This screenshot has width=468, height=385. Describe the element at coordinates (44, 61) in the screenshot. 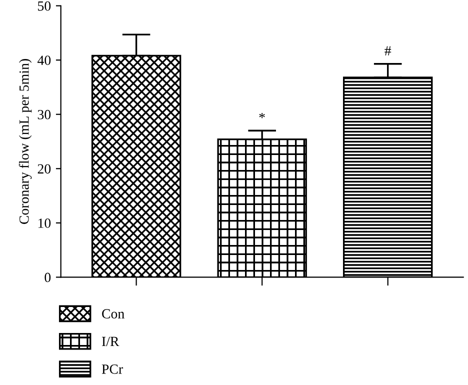

I see `y-tick-label: 40` at that location.